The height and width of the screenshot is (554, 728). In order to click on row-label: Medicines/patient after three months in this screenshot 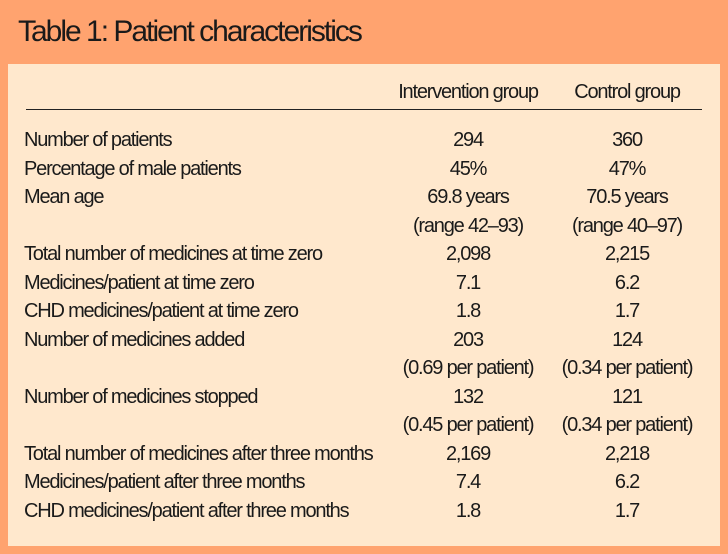, I will do `click(165, 482)`.